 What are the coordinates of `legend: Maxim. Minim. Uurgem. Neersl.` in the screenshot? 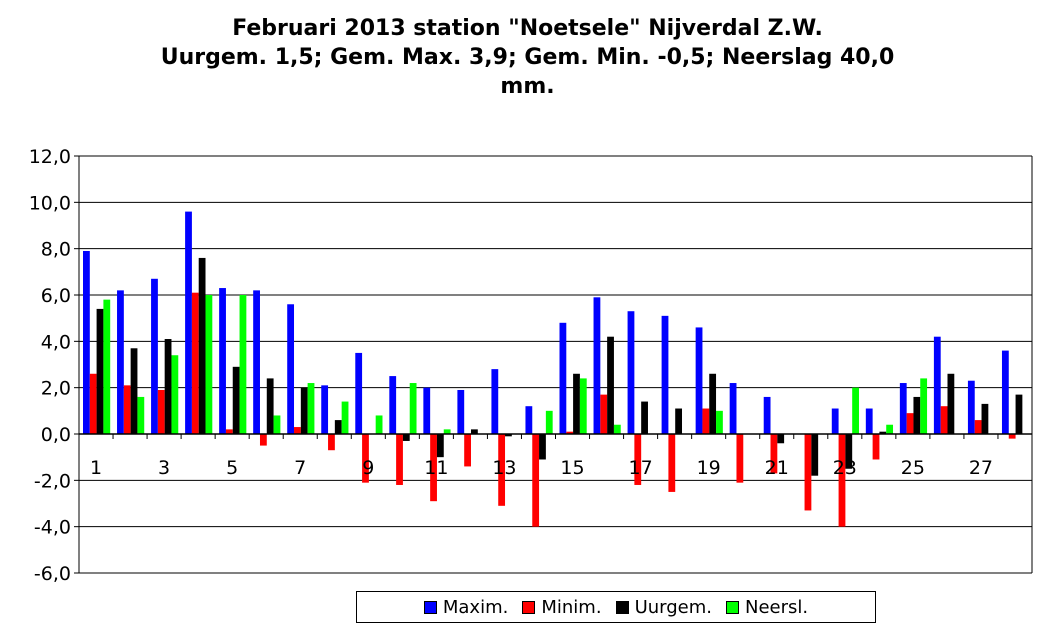 It's located at (616, 607).